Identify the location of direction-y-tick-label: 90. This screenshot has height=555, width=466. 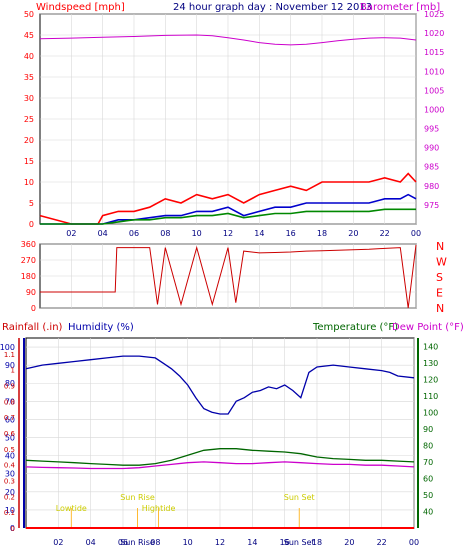
(31, 292).